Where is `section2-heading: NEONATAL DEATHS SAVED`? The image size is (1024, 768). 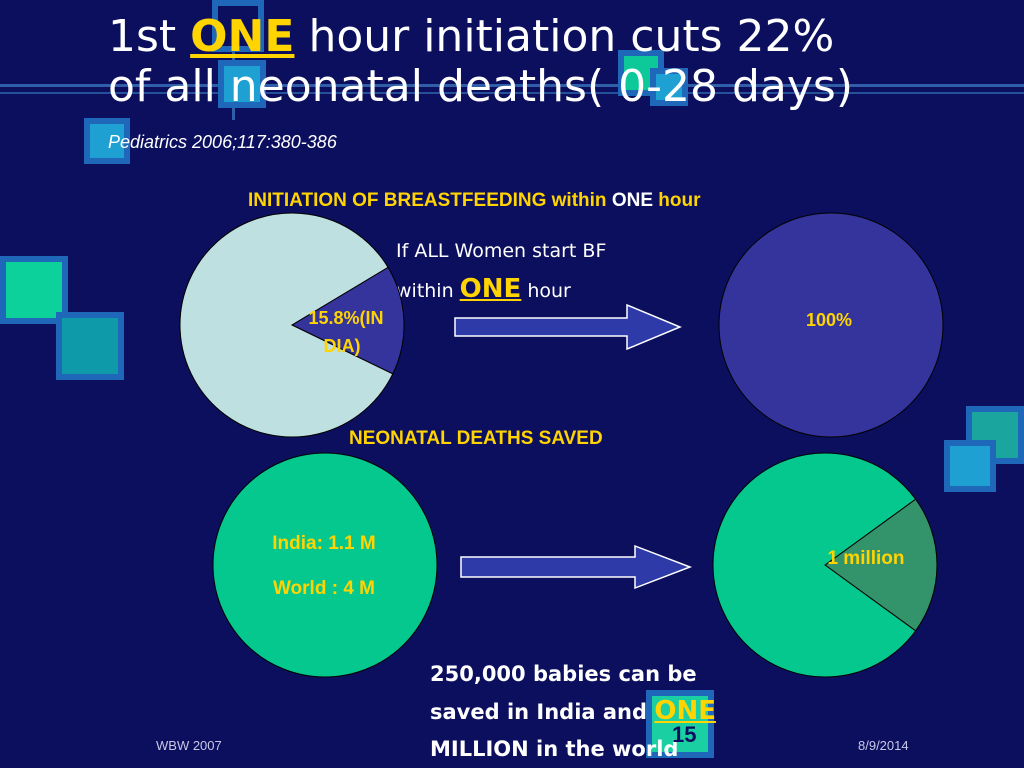
section2-heading: NEONATAL DEATHS SAVED is located at coordinates (476, 438).